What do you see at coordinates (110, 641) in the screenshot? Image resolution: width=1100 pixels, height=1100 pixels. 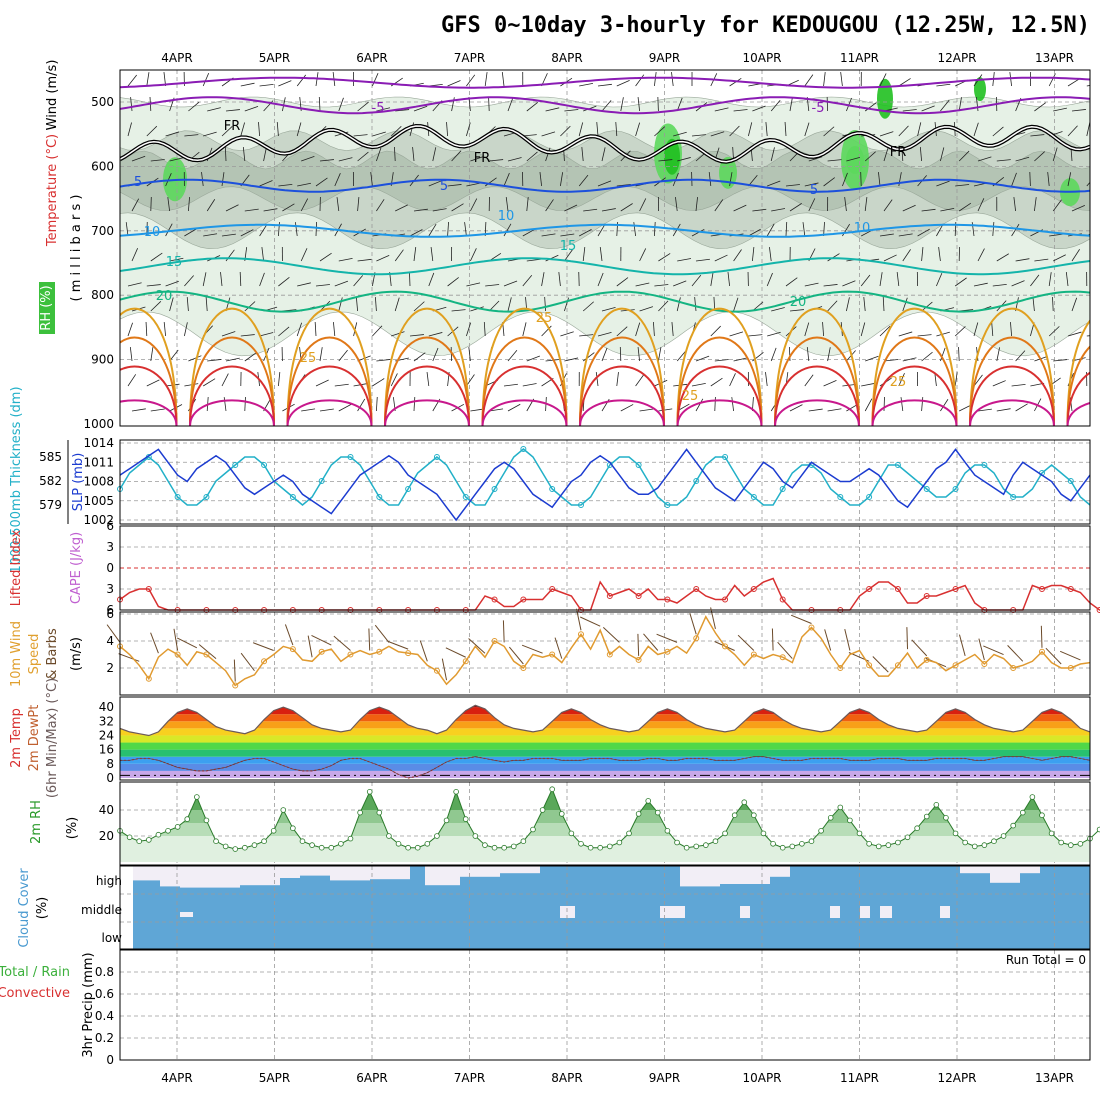 I see `y-tick-label: 4` at bounding box center [110, 641].